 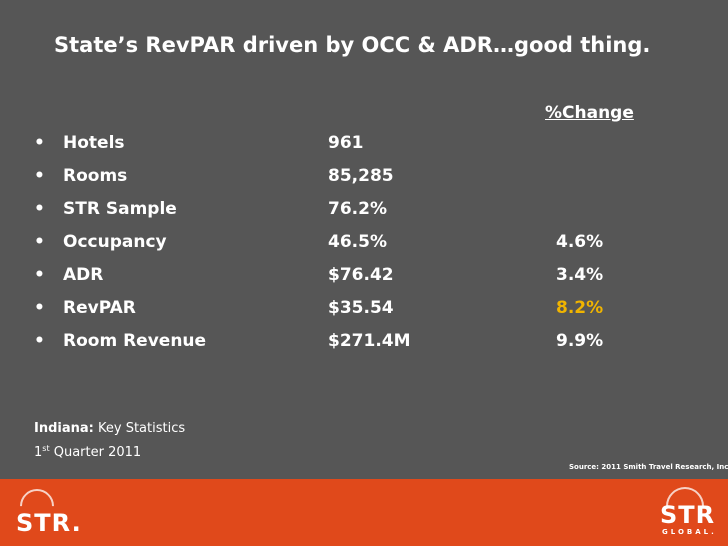 I want to click on row-value: 46.5%, so click(x=357, y=242).